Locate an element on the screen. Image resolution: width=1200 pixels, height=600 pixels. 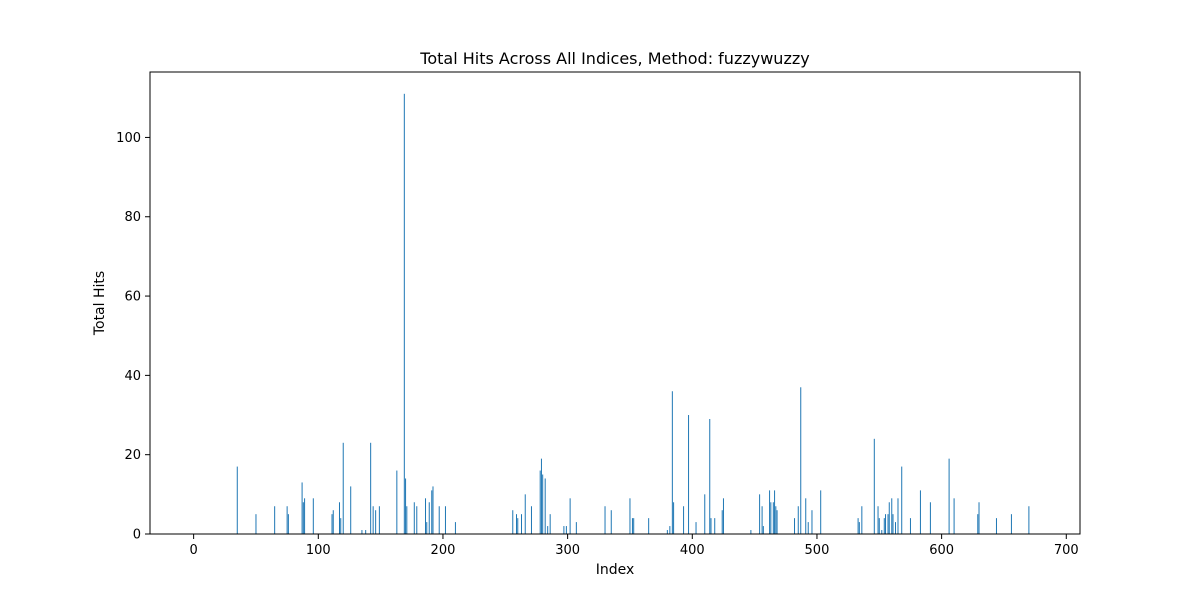
y-tick-label: 0 is located at coordinates (137, 535).